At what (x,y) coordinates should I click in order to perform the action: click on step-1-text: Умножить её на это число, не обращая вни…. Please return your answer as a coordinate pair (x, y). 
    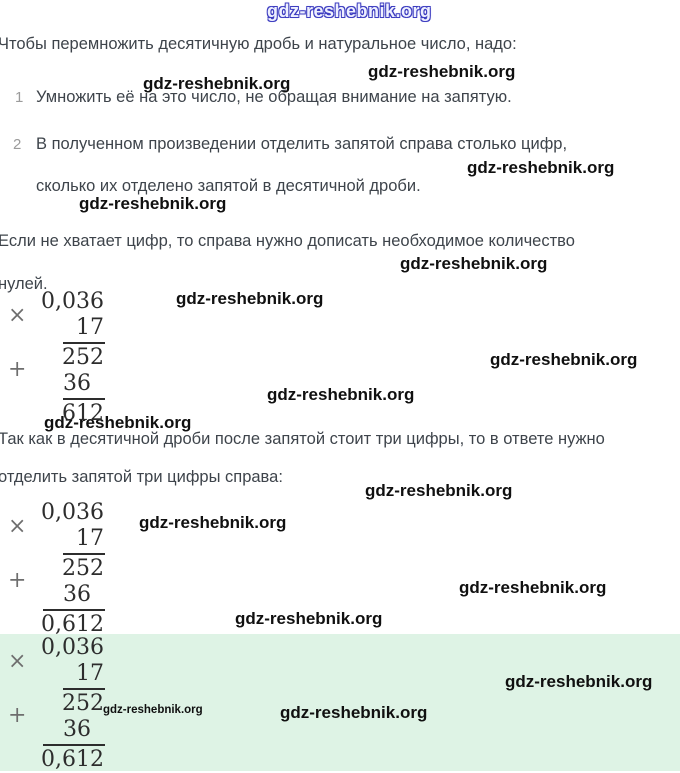
    Looking at the image, I should click on (274, 97).